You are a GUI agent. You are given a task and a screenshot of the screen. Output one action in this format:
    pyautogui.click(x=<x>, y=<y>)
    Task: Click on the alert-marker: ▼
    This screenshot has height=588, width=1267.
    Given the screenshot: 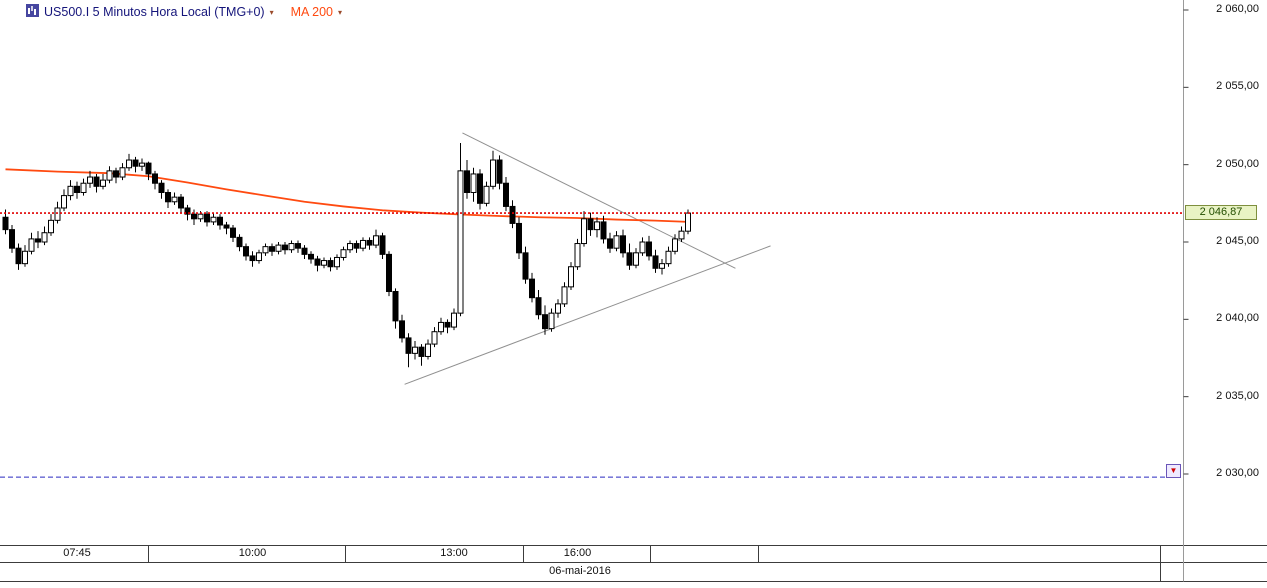 What is the action you would take?
    pyautogui.click(x=1173, y=471)
    